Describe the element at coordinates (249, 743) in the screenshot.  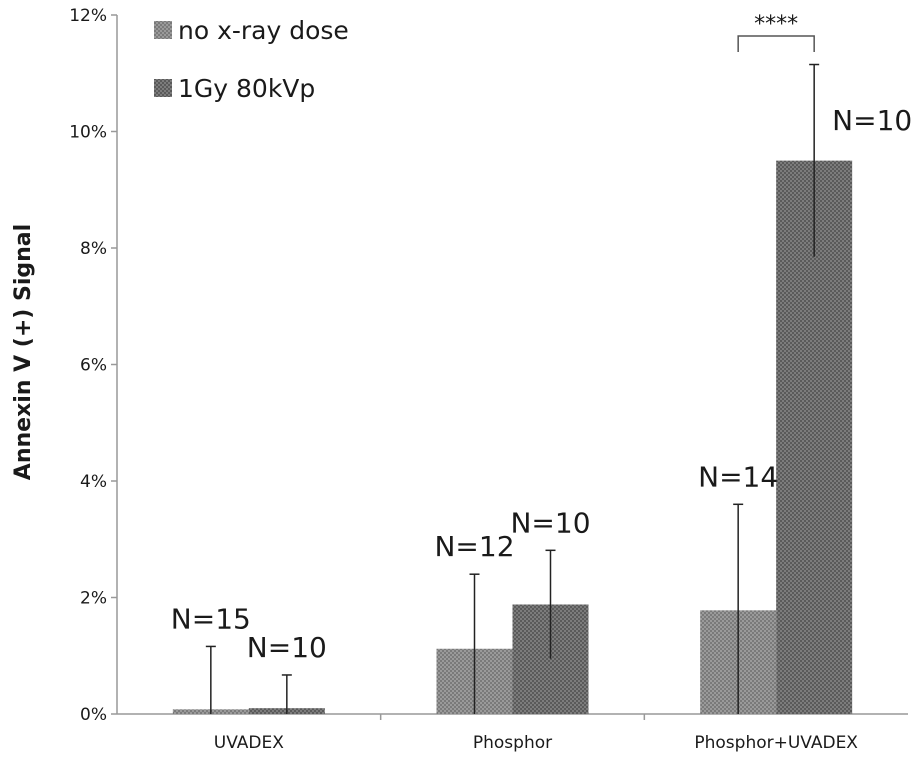
I see `x-tick-label: UVADEX` at that location.